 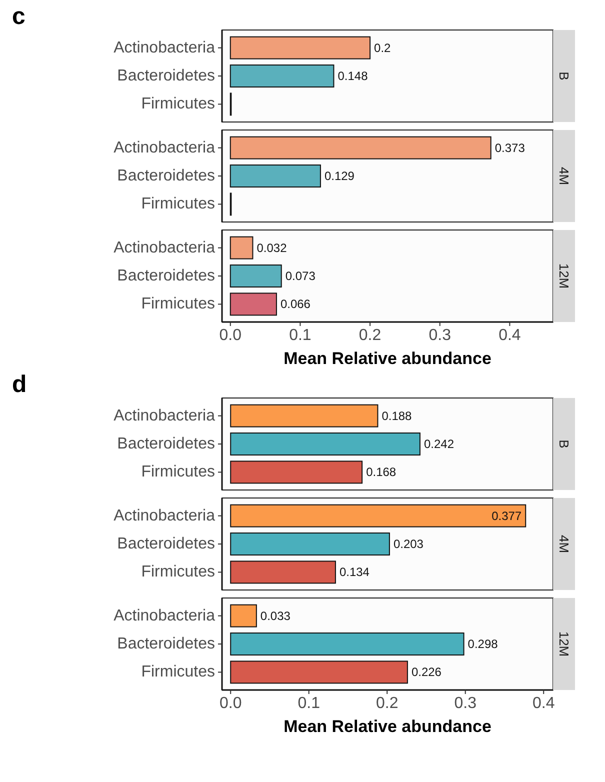 I want to click on data-label: 0.168, so click(x=381, y=472).